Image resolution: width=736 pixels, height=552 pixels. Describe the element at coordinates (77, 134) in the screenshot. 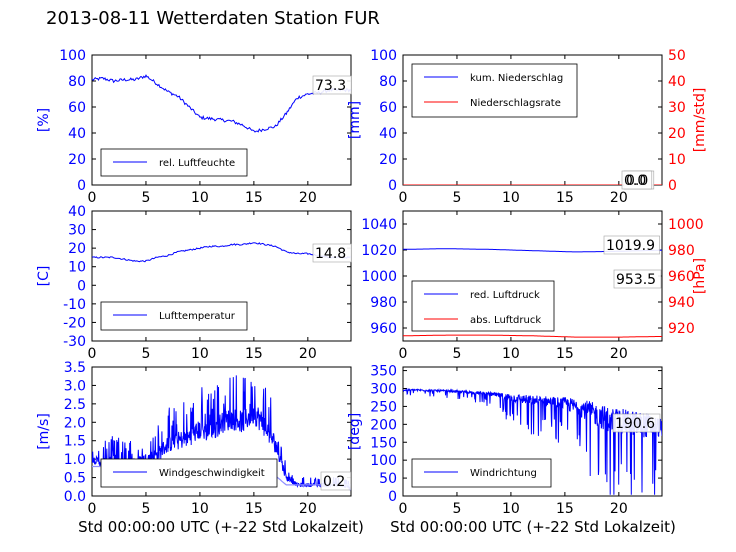

I see `y-tick-label-humidity: 40` at that location.